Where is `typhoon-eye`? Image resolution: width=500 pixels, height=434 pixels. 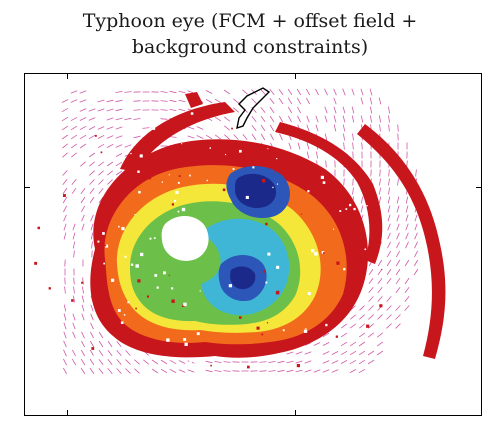
typhoon-eye is located at coordinates (185, 238).